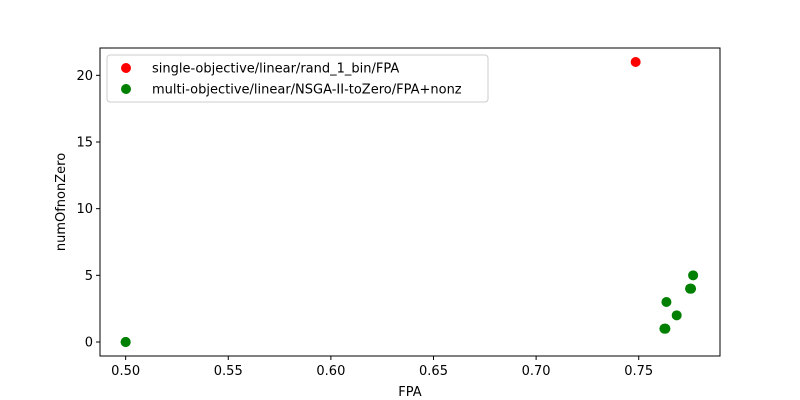  I want to click on x-tick-label: 0.75, so click(638, 371).